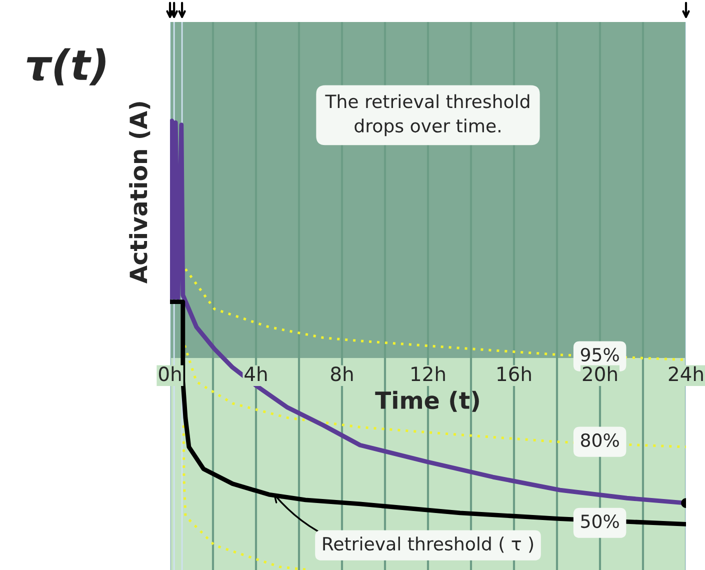 Image resolution: width=705 pixels, height=570 pixels. I want to click on x-tick-label: 4h, so click(255, 373).